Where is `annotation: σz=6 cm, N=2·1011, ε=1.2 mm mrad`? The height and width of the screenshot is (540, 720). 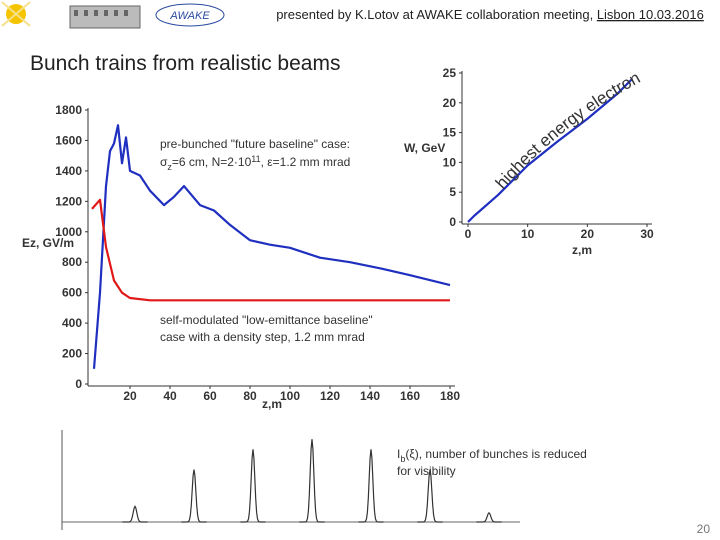 annotation: σz=6 cm, N=2·1011, ε=1.2 mm mrad is located at coordinates (255, 163).